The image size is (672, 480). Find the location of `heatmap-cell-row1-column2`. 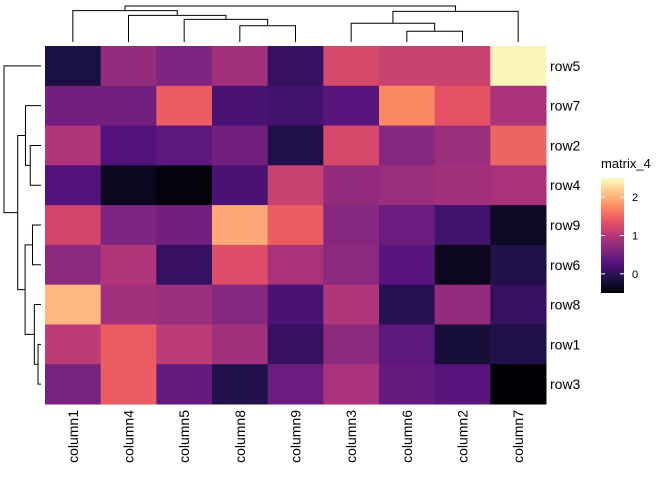

heatmap-cell-row1-column2 is located at coordinates (462, 344).